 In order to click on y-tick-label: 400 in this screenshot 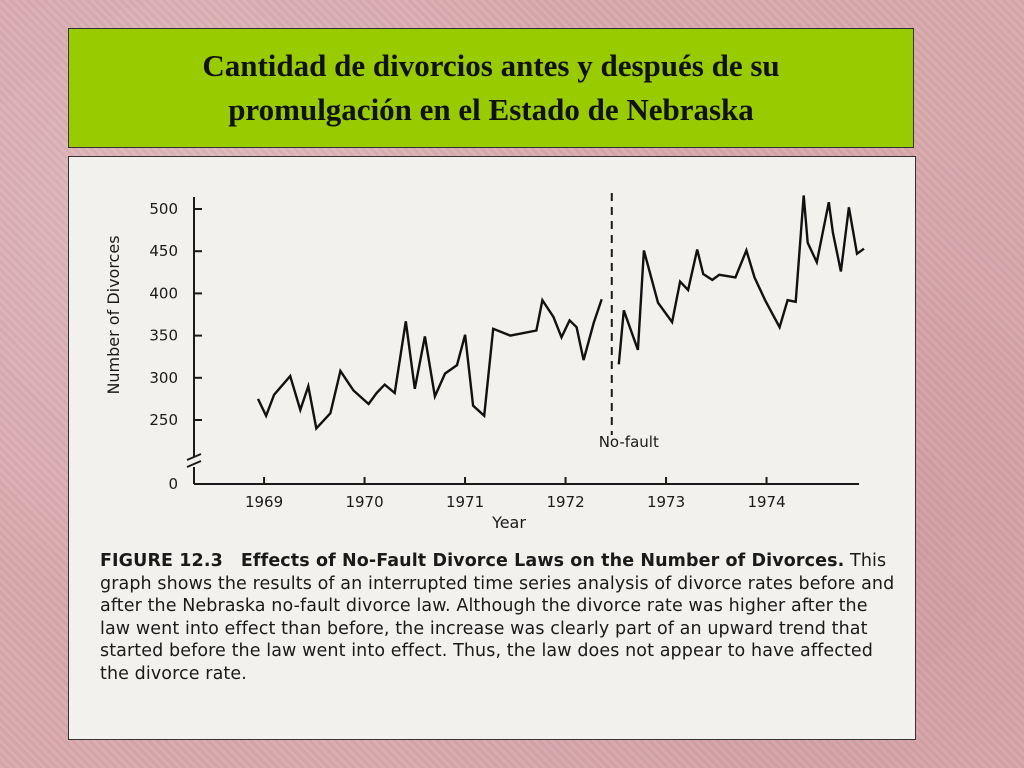, I will do `click(163, 293)`.